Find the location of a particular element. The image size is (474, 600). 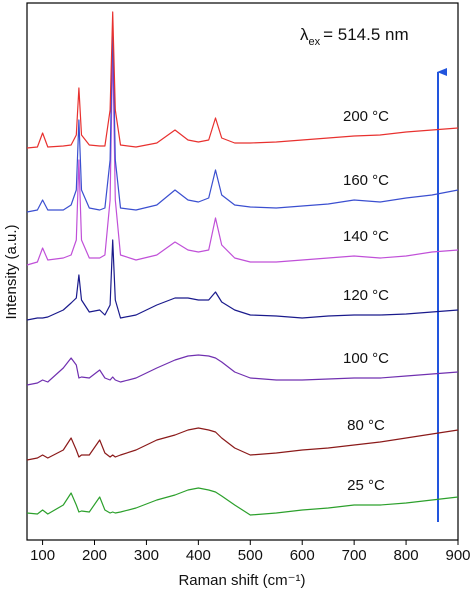

series-label: 140 °C is located at coordinates (366, 236).